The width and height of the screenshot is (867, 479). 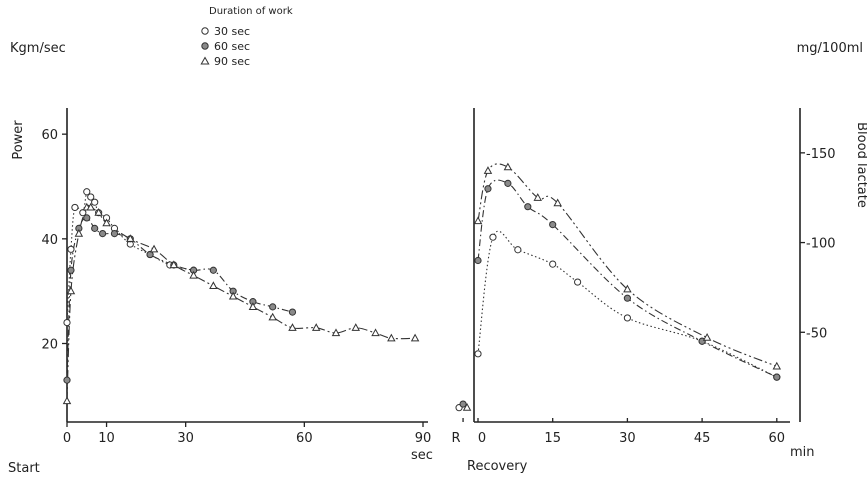 What do you see at coordinates (185, 438) in the screenshot?
I see `power-x-tick-label: 30` at bounding box center [185, 438].